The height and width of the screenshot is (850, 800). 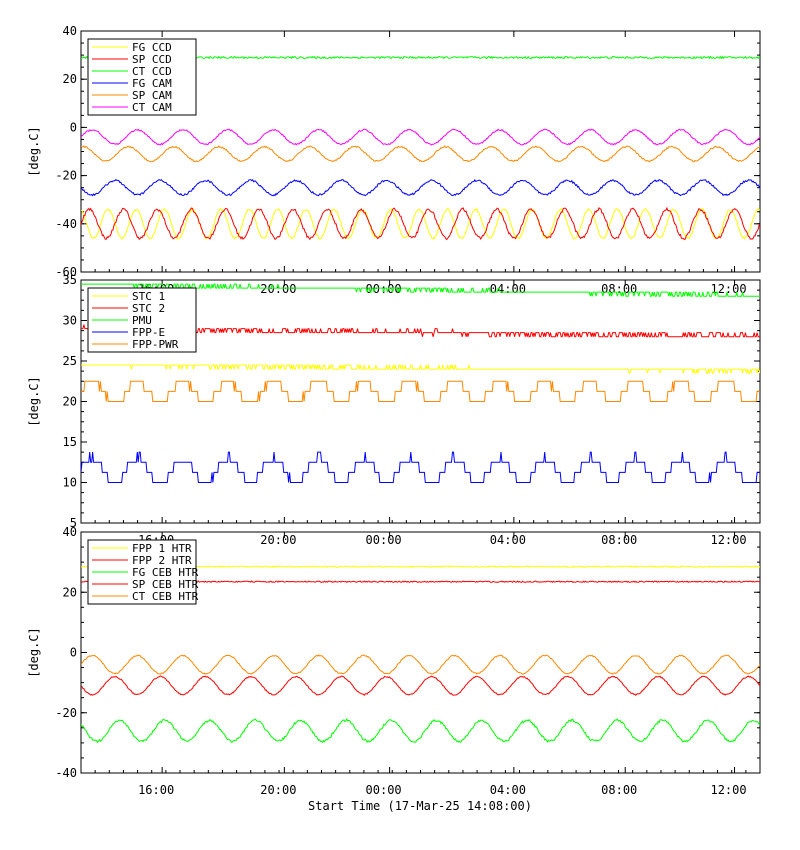 I want to click on panel-1-series-fg-ccd, so click(x=420, y=223).